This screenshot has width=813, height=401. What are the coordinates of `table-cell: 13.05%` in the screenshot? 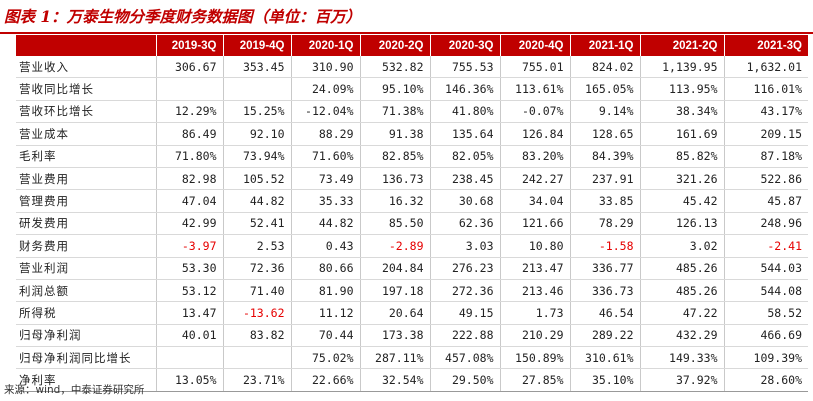 It's located at (190, 380).